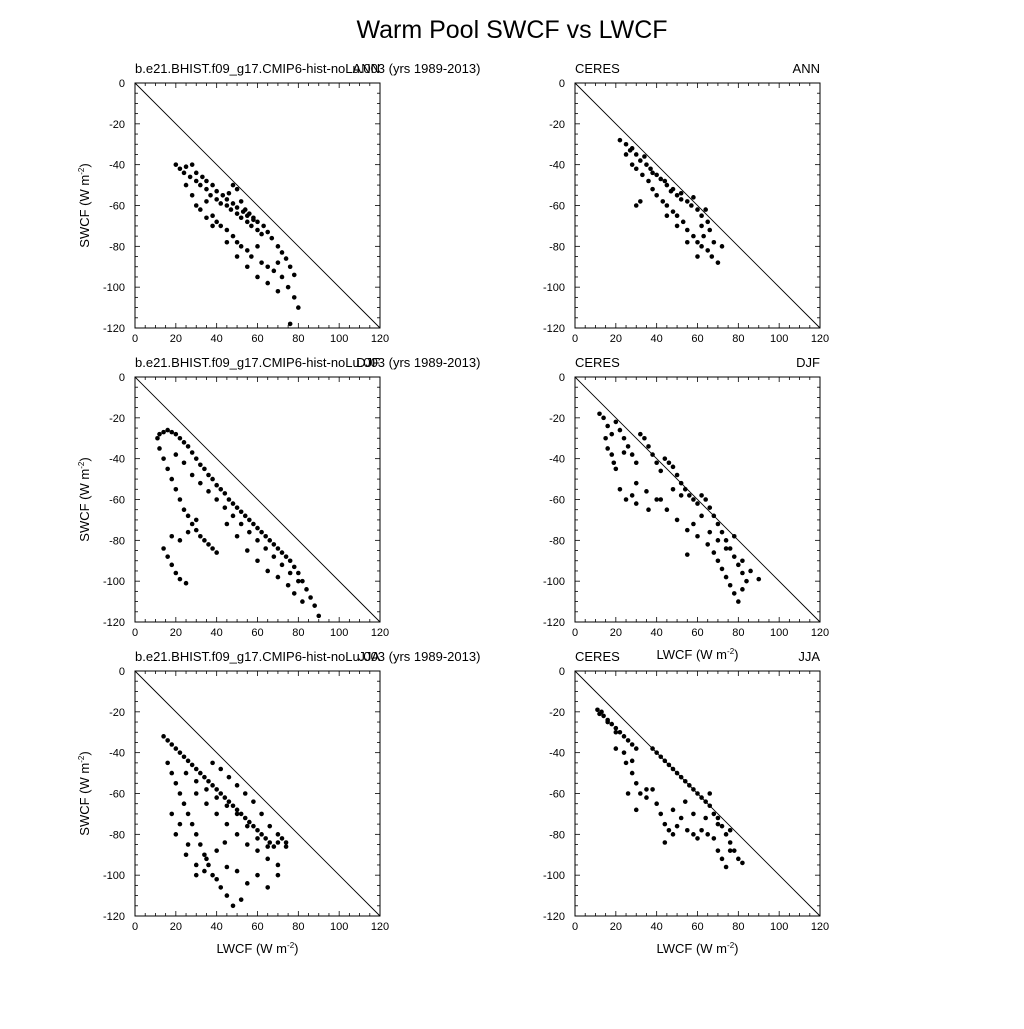 Image resolution: width=1024 pixels, height=1029 pixels. Describe the element at coordinates (597, 362) in the screenshot. I see `panel-title-left: CERES` at that location.